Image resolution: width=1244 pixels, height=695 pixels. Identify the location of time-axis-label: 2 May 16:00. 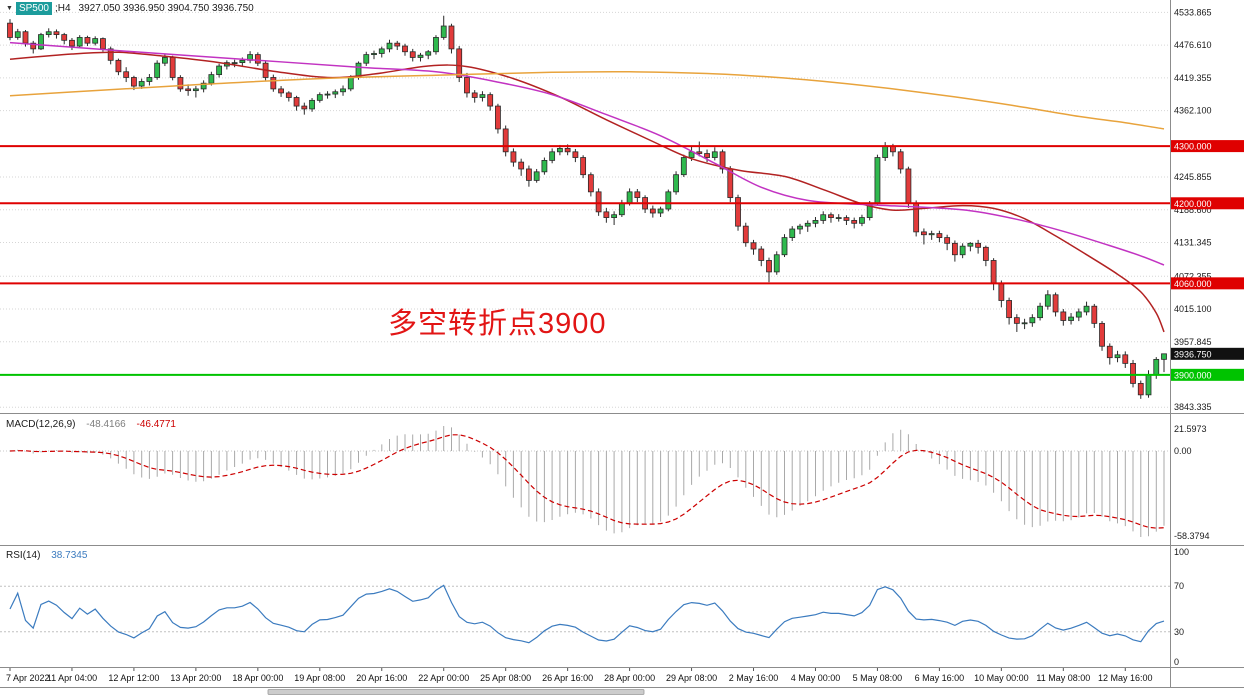
(754, 678).